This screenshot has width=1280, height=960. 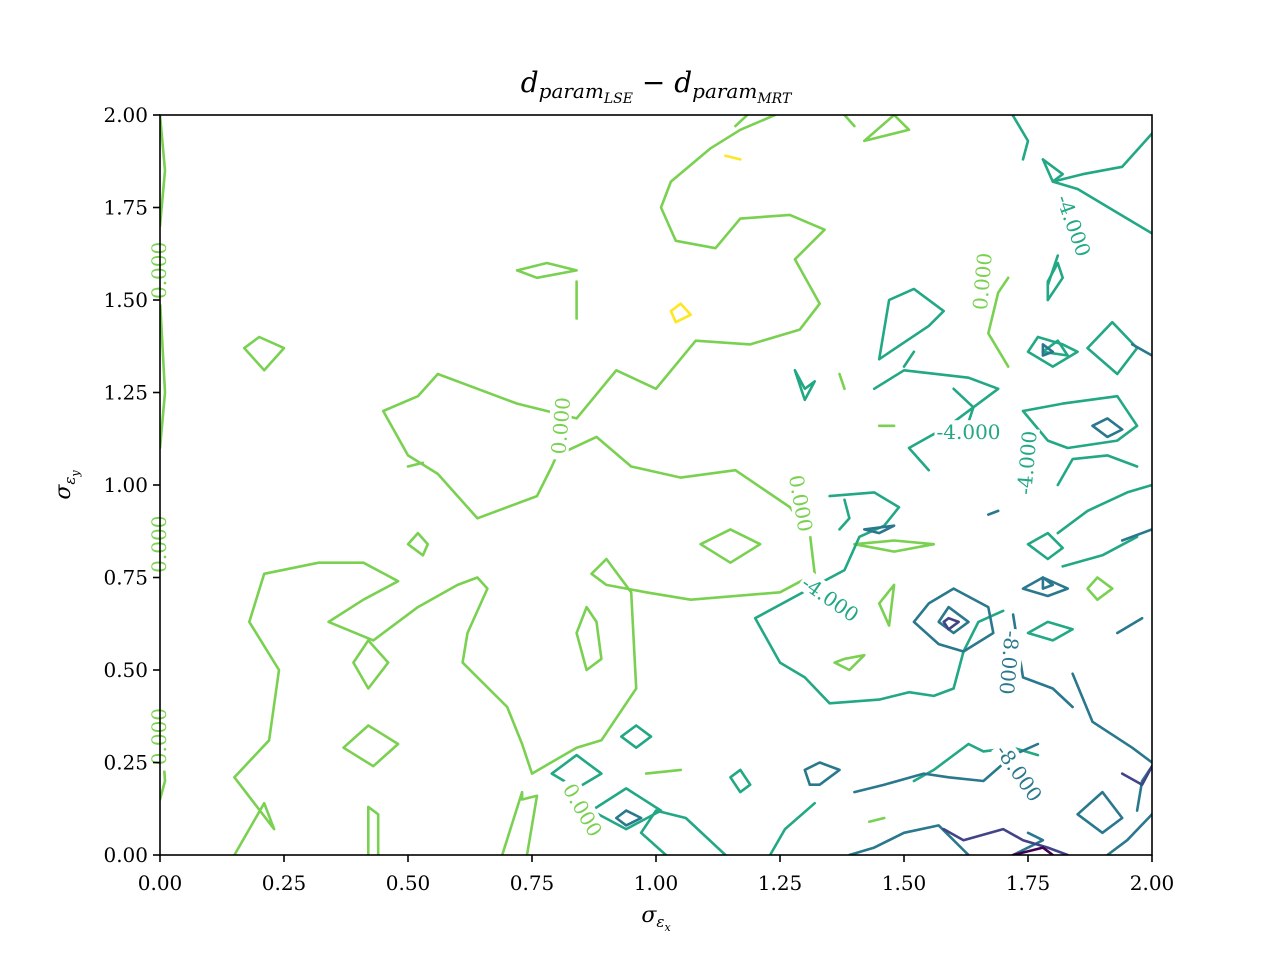 What do you see at coordinates (125, 485) in the screenshot?
I see `y-tick-label: 1.00` at bounding box center [125, 485].